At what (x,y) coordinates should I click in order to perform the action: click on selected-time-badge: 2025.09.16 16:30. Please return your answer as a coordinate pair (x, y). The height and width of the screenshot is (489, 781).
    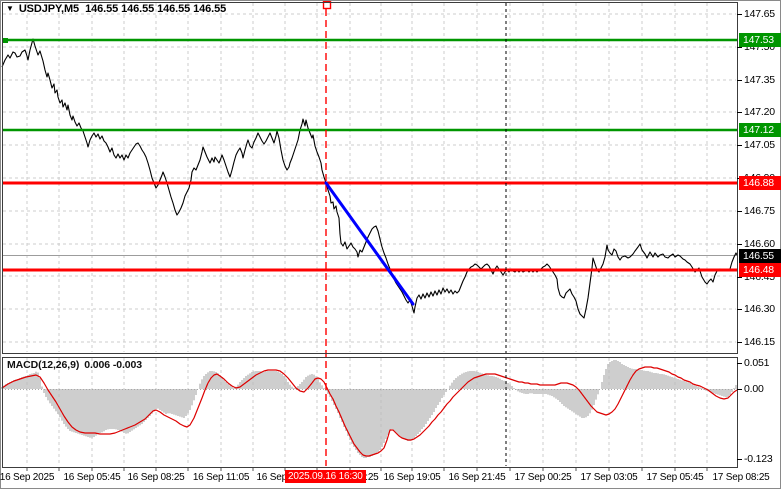
    Looking at the image, I should click on (325, 476).